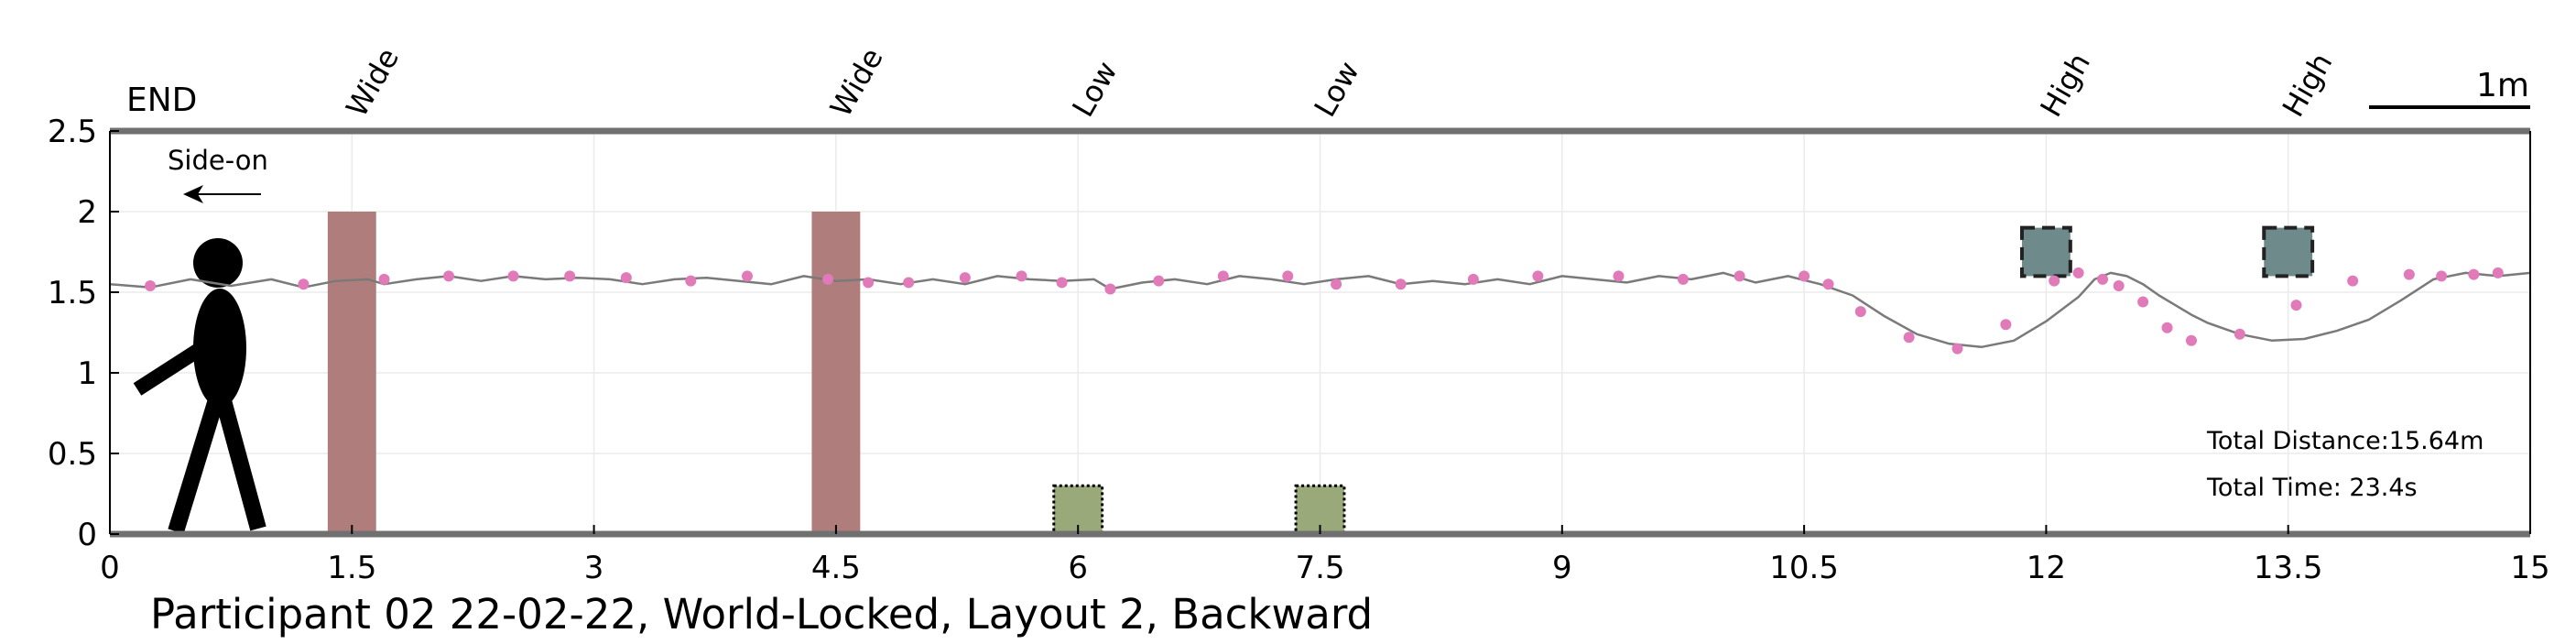 The height and width of the screenshot is (644, 2576). I want to click on x-tick-label: 1.5, so click(351, 568).